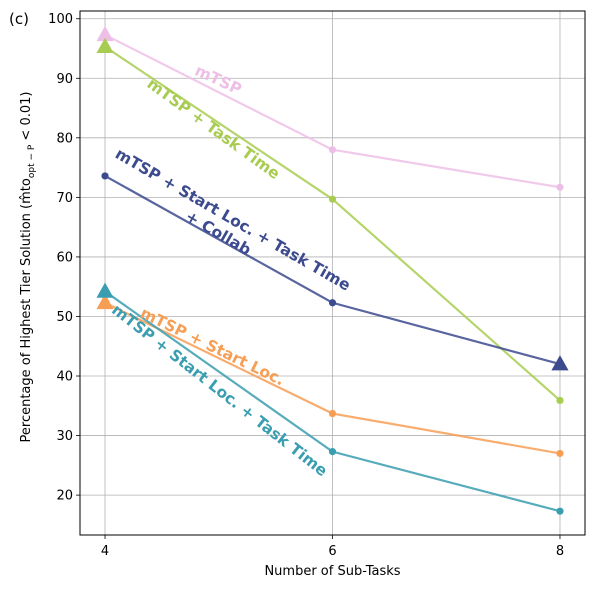 The width and height of the screenshot is (593, 593). I want to click on y-tick-label: 40, so click(64, 377).